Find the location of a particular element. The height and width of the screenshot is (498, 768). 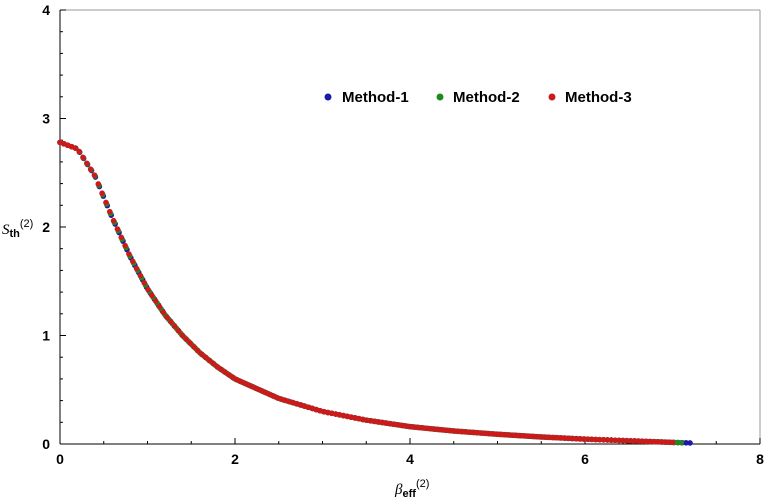

legend-label-method-3: Method-3 is located at coordinates (598, 97).